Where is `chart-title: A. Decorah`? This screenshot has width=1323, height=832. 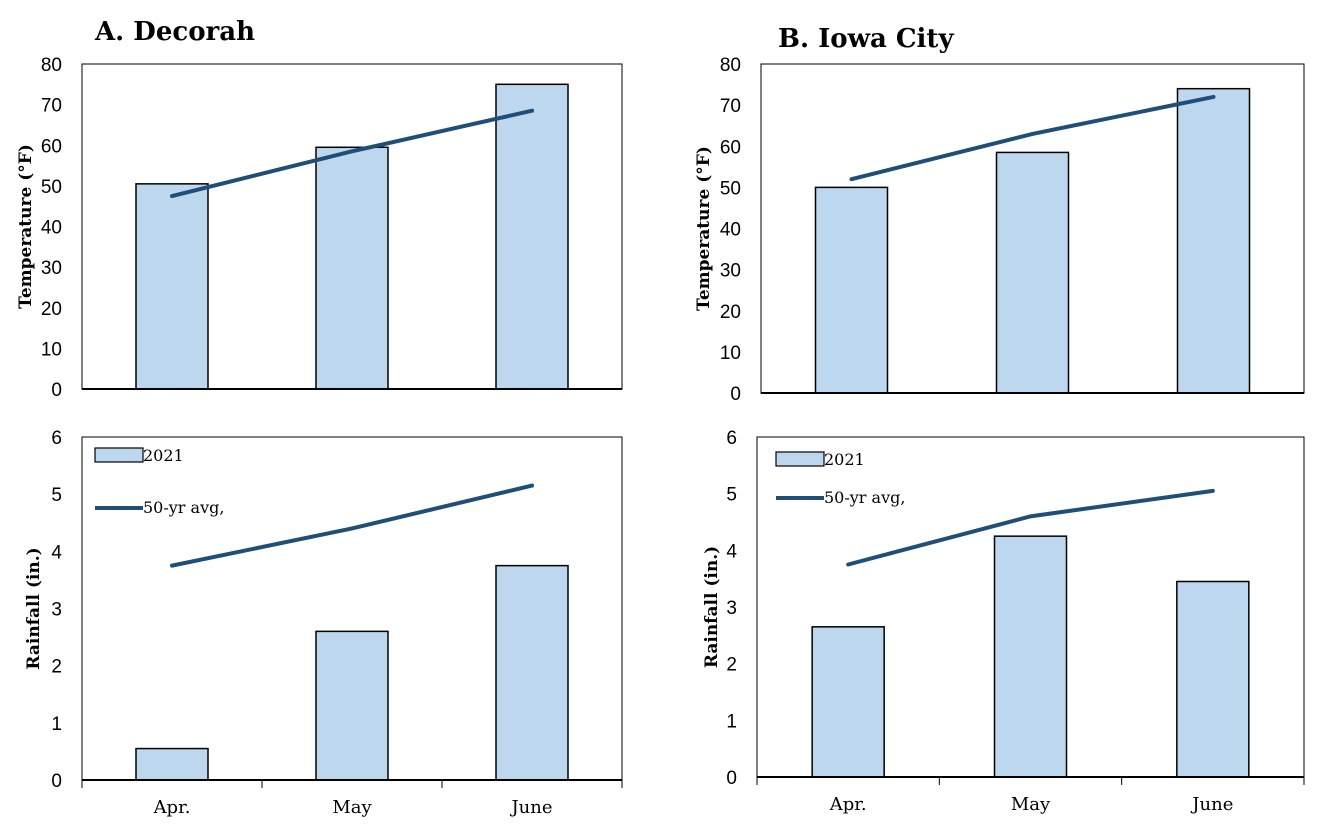
chart-title: A. Decorah is located at coordinates (174, 32).